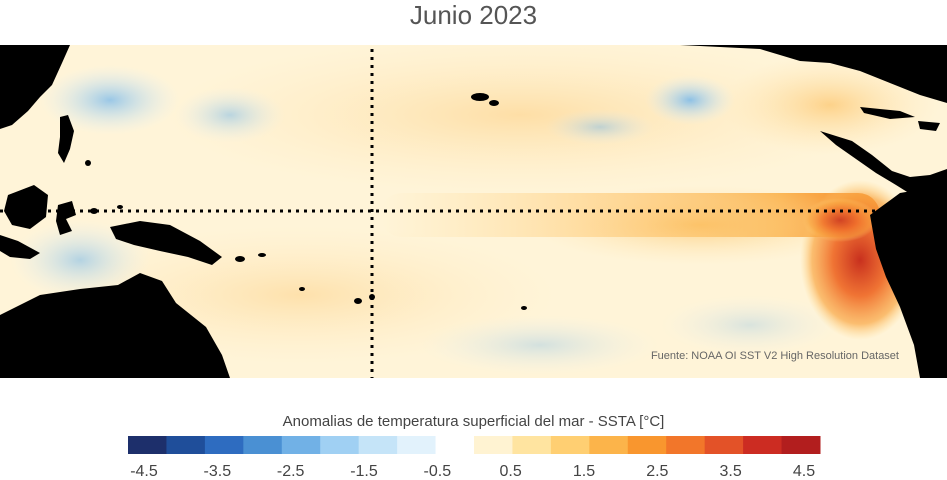  I want to click on colorbar-tick-label: -4.5, so click(144, 471).